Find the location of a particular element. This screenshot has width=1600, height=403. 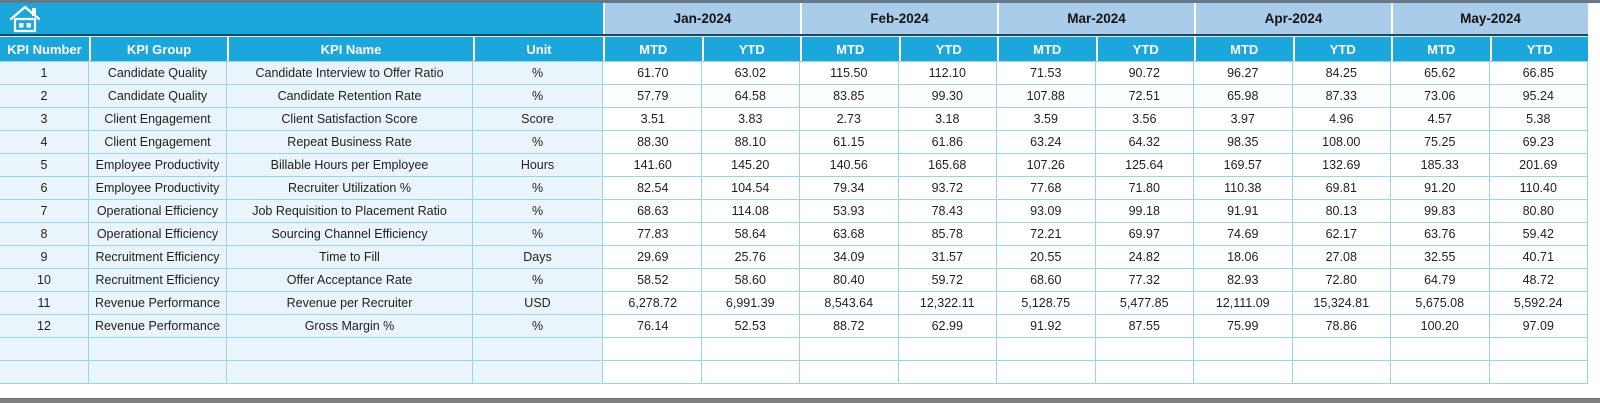

month-header-mar-2024: Mar-2024 is located at coordinates (1095, 18).